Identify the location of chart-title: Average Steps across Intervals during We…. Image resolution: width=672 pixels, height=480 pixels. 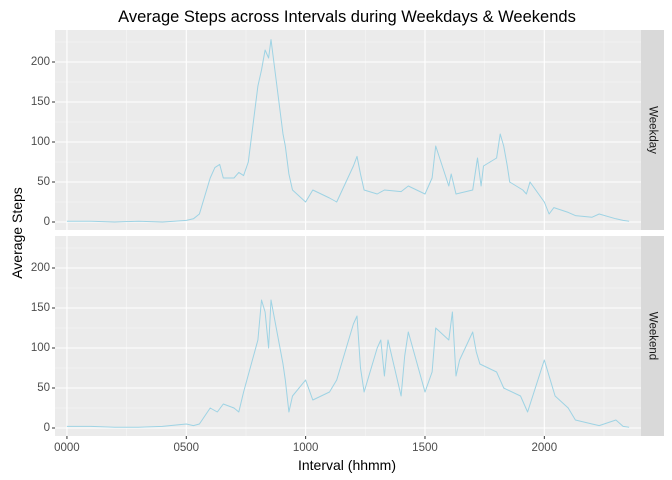
(347, 17).